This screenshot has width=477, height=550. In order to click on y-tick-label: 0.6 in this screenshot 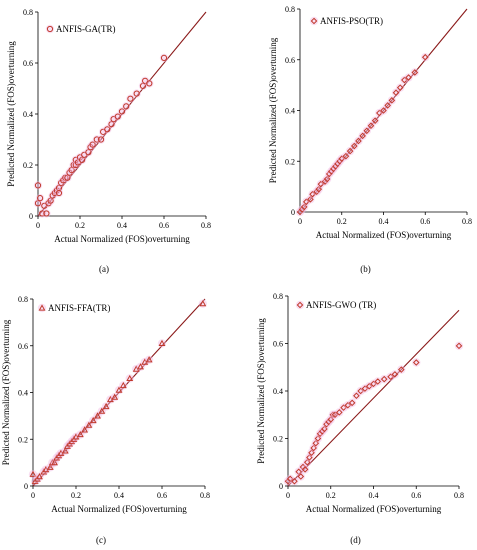, I will do `click(290, 60)`.